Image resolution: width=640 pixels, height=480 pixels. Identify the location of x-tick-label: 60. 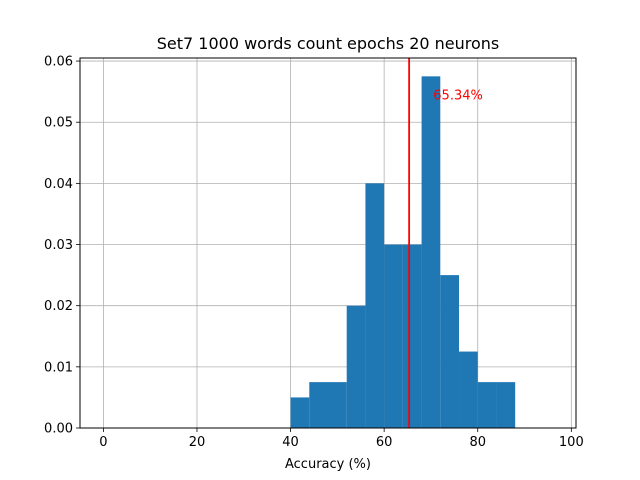
(384, 442).